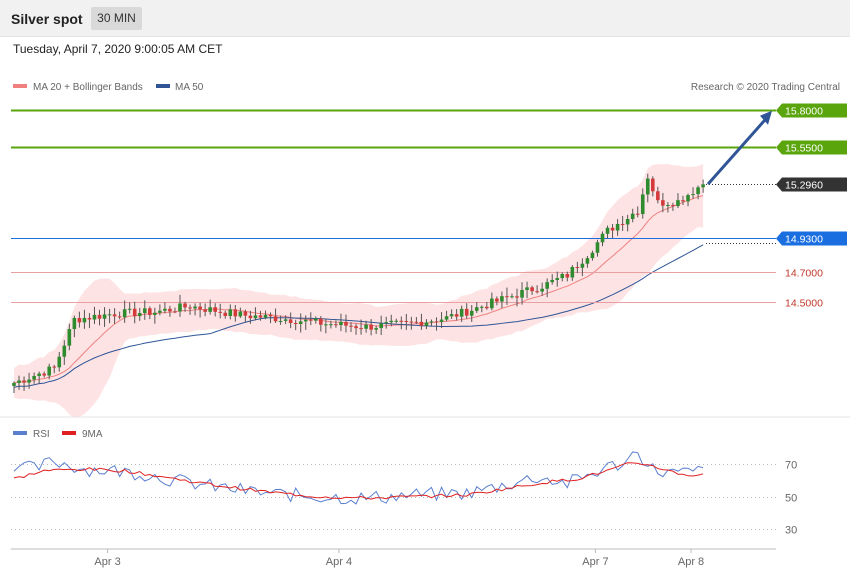  I want to click on level-15-5500-tag, so click(811, 147).